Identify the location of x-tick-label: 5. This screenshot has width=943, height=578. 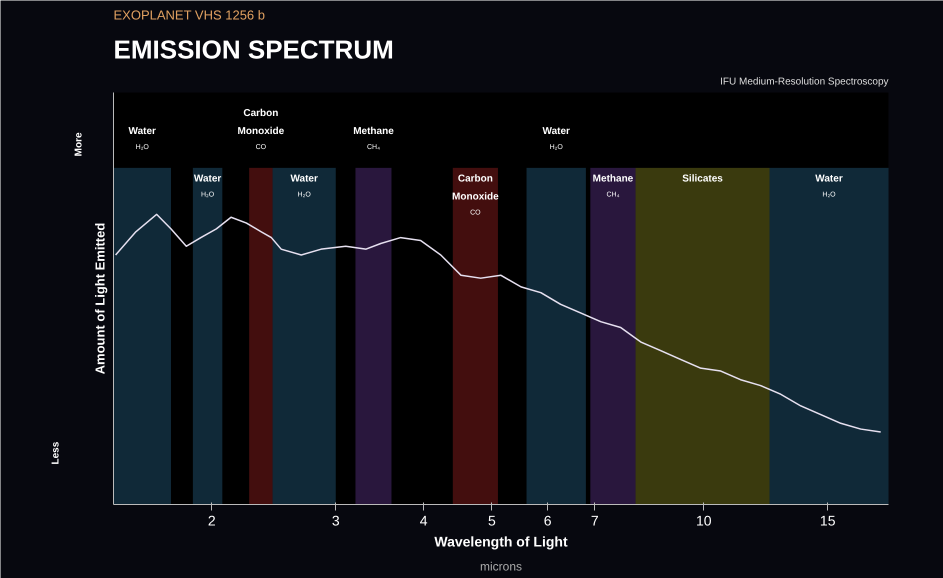
(492, 520).